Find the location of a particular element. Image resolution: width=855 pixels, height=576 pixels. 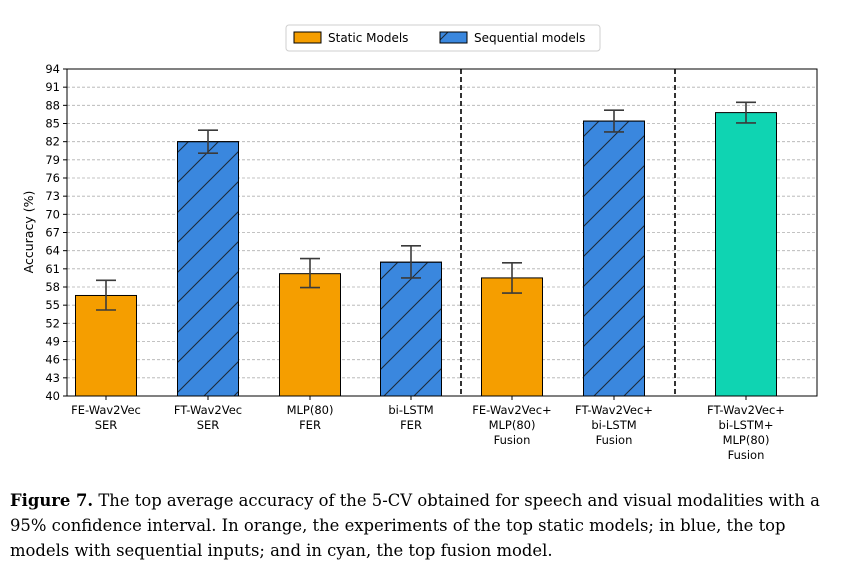

y-tick-label: 61 is located at coordinates (52, 269).